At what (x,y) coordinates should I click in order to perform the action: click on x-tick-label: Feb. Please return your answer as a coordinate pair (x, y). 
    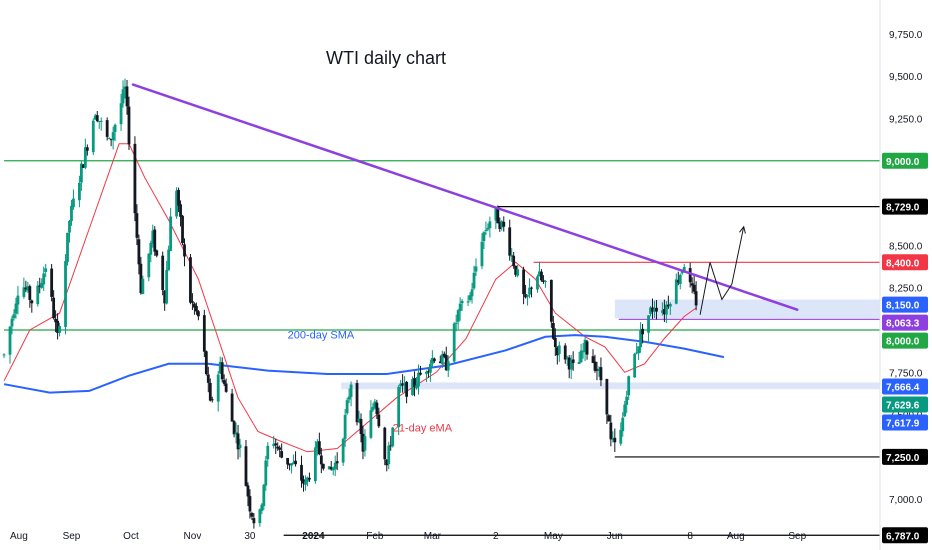
    Looking at the image, I should click on (375, 536).